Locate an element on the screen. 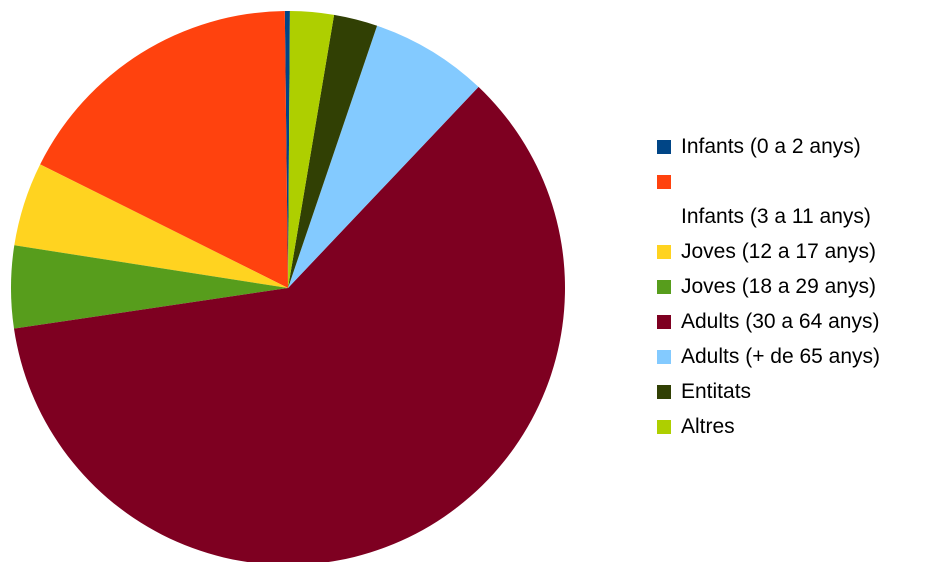 The image size is (933, 562). legend-label: Joves (12 a 17 anys) is located at coordinates (778, 251).